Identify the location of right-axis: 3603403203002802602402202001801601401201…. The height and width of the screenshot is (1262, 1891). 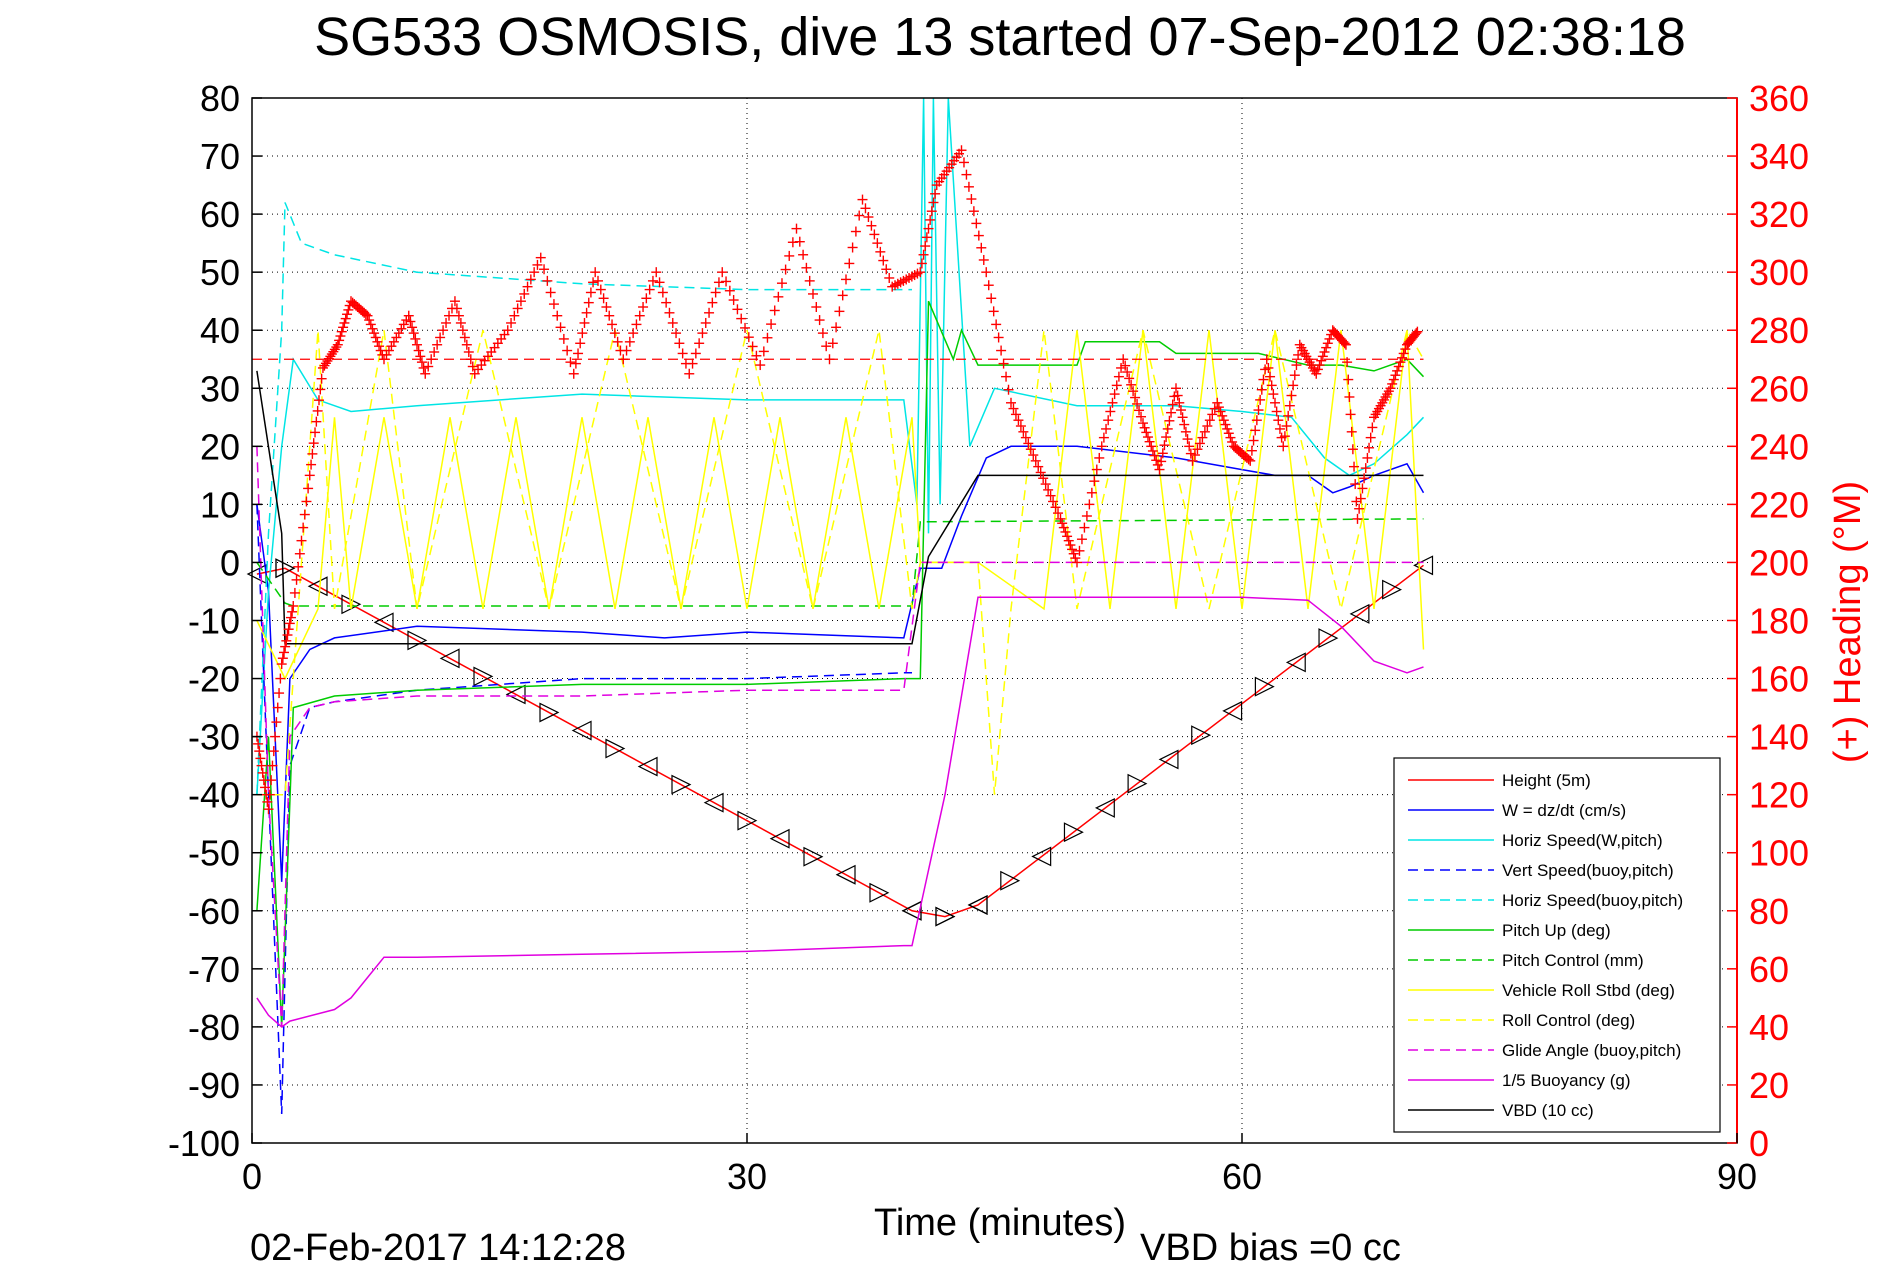
(1768, 621).